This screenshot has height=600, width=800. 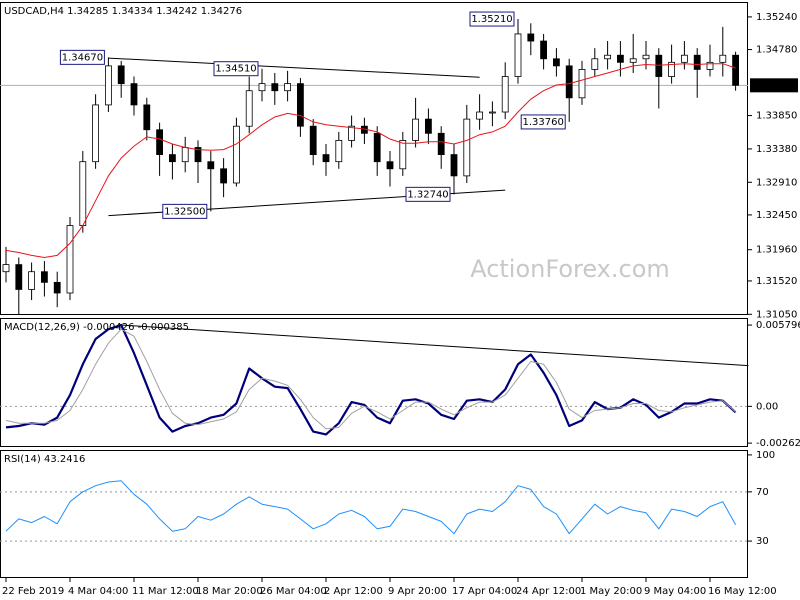 I want to click on y-tick-label: 0.00, so click(x=767, y=406).